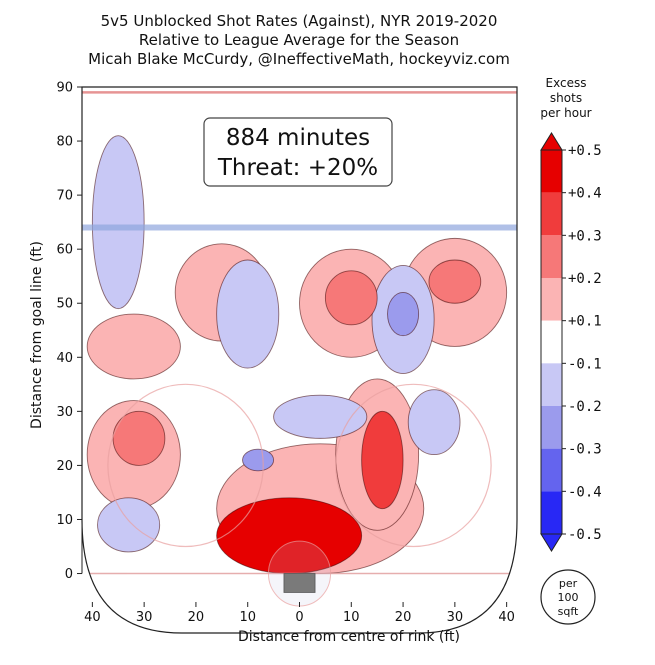  What do you see at coordinates (455, 617) in the screenshot?
I see `x-tick-label-7: 30` at bounding box center [455, 617].